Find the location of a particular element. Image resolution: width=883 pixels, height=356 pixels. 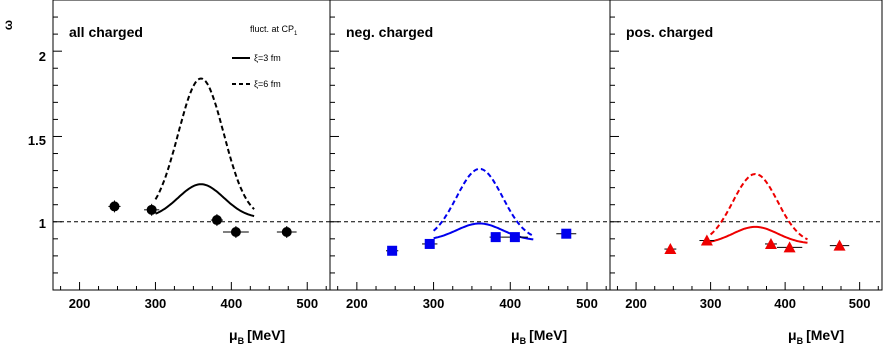

x-axis-labels: μB [MeV] μB [MeV] μB [MeV] is located at coordinates (536, 336).